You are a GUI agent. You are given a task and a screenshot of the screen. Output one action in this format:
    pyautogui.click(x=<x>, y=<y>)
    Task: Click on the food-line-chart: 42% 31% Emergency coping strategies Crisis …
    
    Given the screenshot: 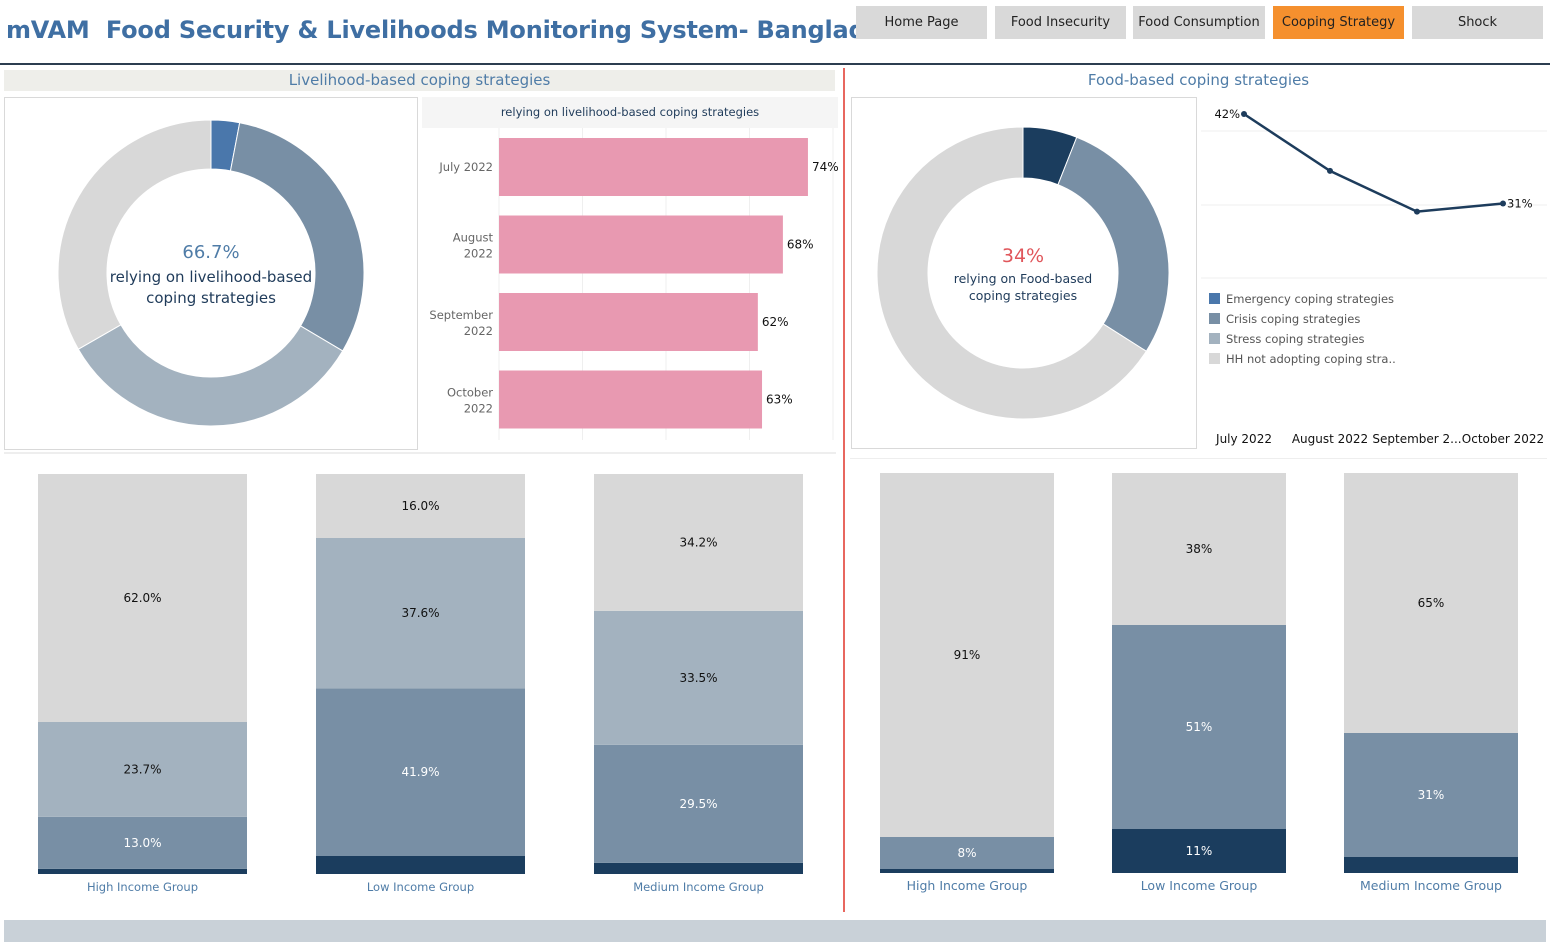 What is the action you would take?
    pyautogui.click(x=1374, y=276)
    